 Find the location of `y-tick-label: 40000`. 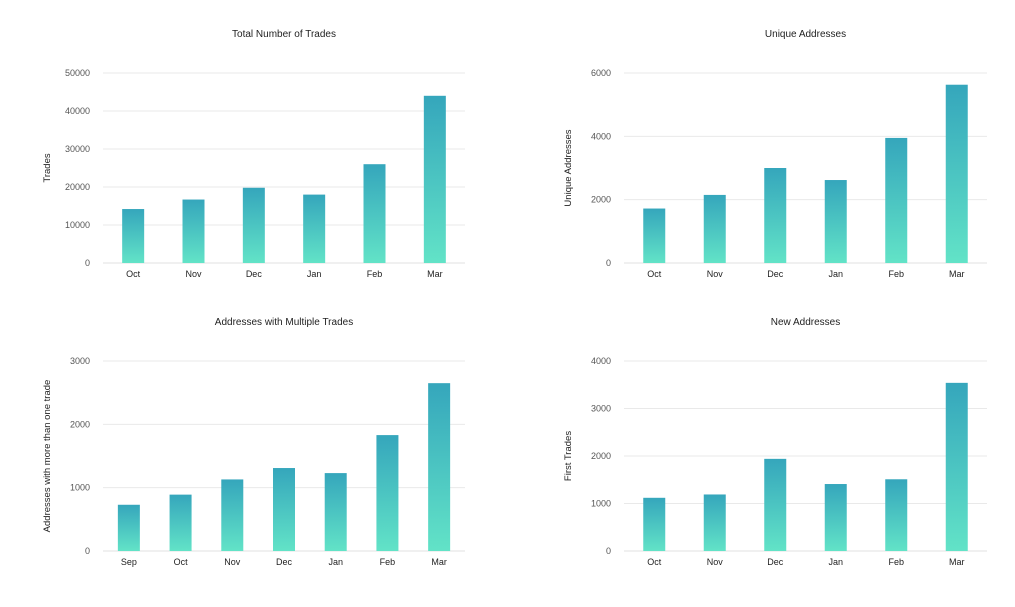

y-tick-label: 40000 is located at coordinates (77, 111).